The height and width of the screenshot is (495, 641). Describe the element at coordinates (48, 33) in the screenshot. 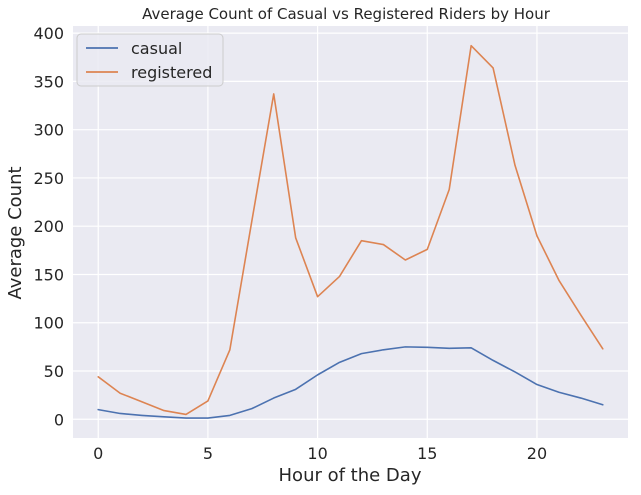

I see `y-tick-label: 400` at that location.